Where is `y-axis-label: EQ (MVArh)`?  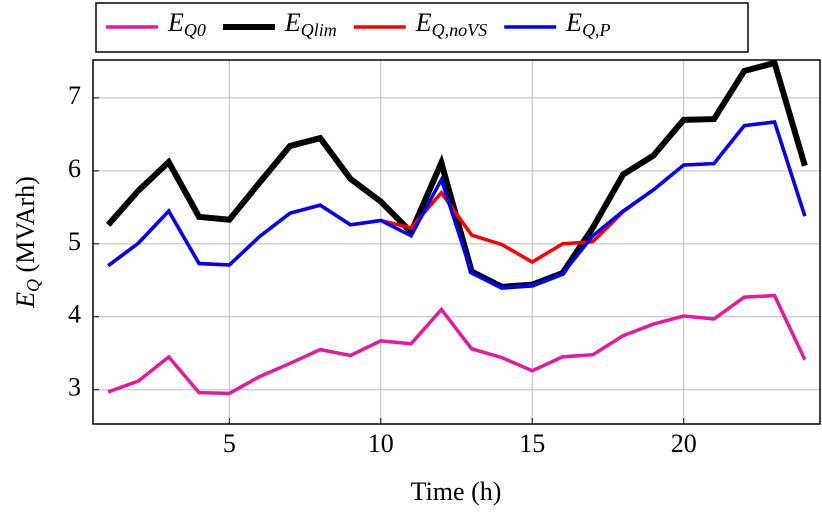
y-axis-label: EQ (MVArh) is located at coordinates (27, 242).